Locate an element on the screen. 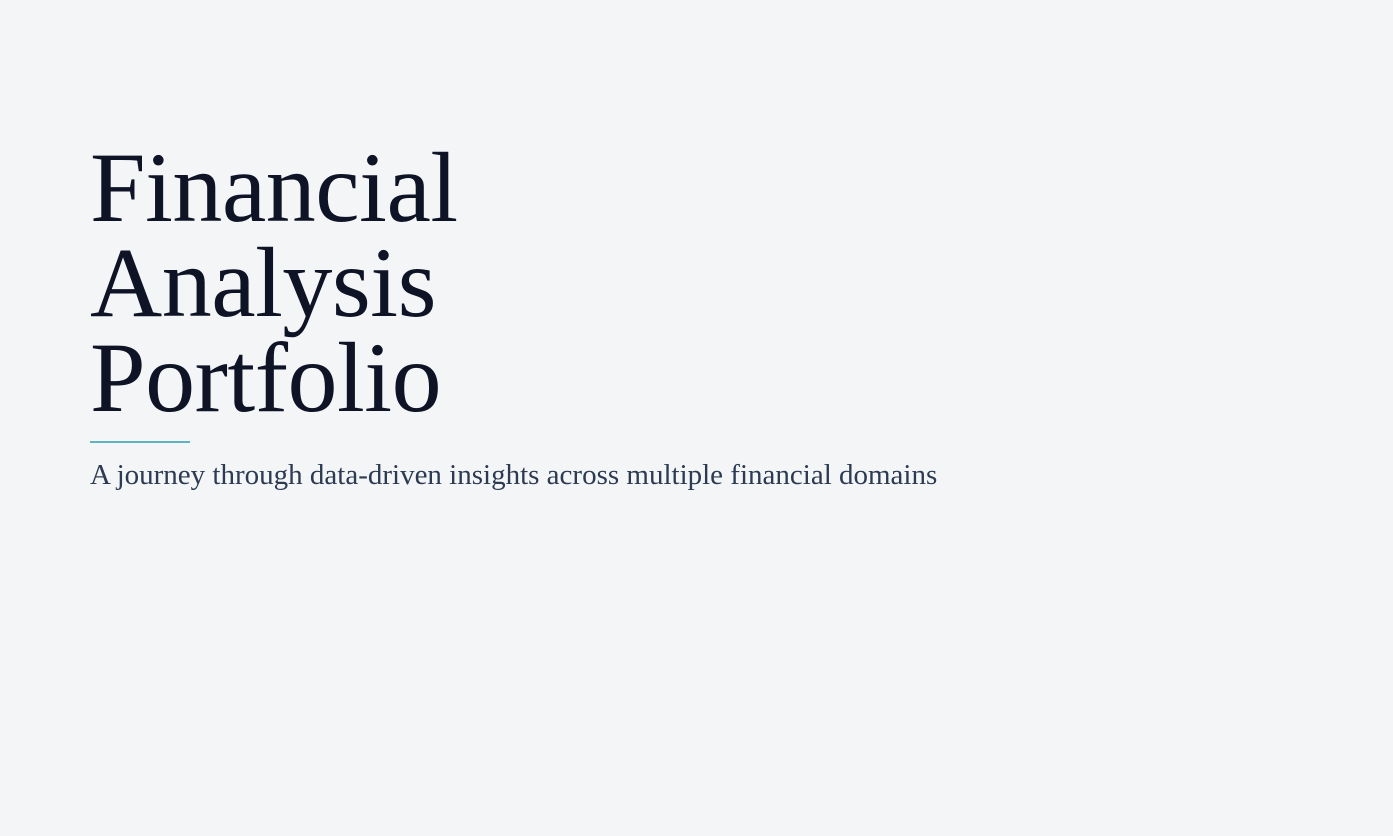 Image resolution: width=1393 pixels, height=836 pixels. title-line-3: Portfolio is located at coordinates (266, 377).